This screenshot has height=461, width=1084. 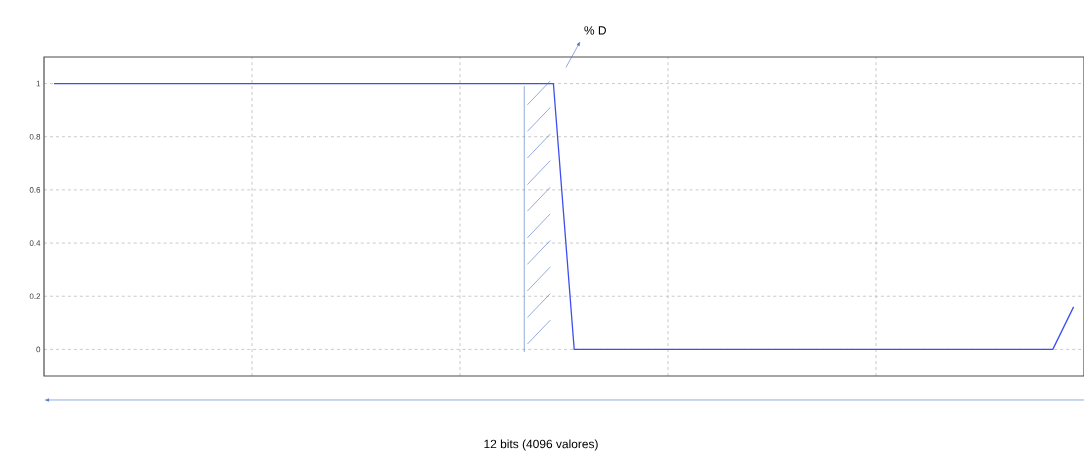 I want to click on text: 12 bits (4096 valores), so click(x=541, y=445).